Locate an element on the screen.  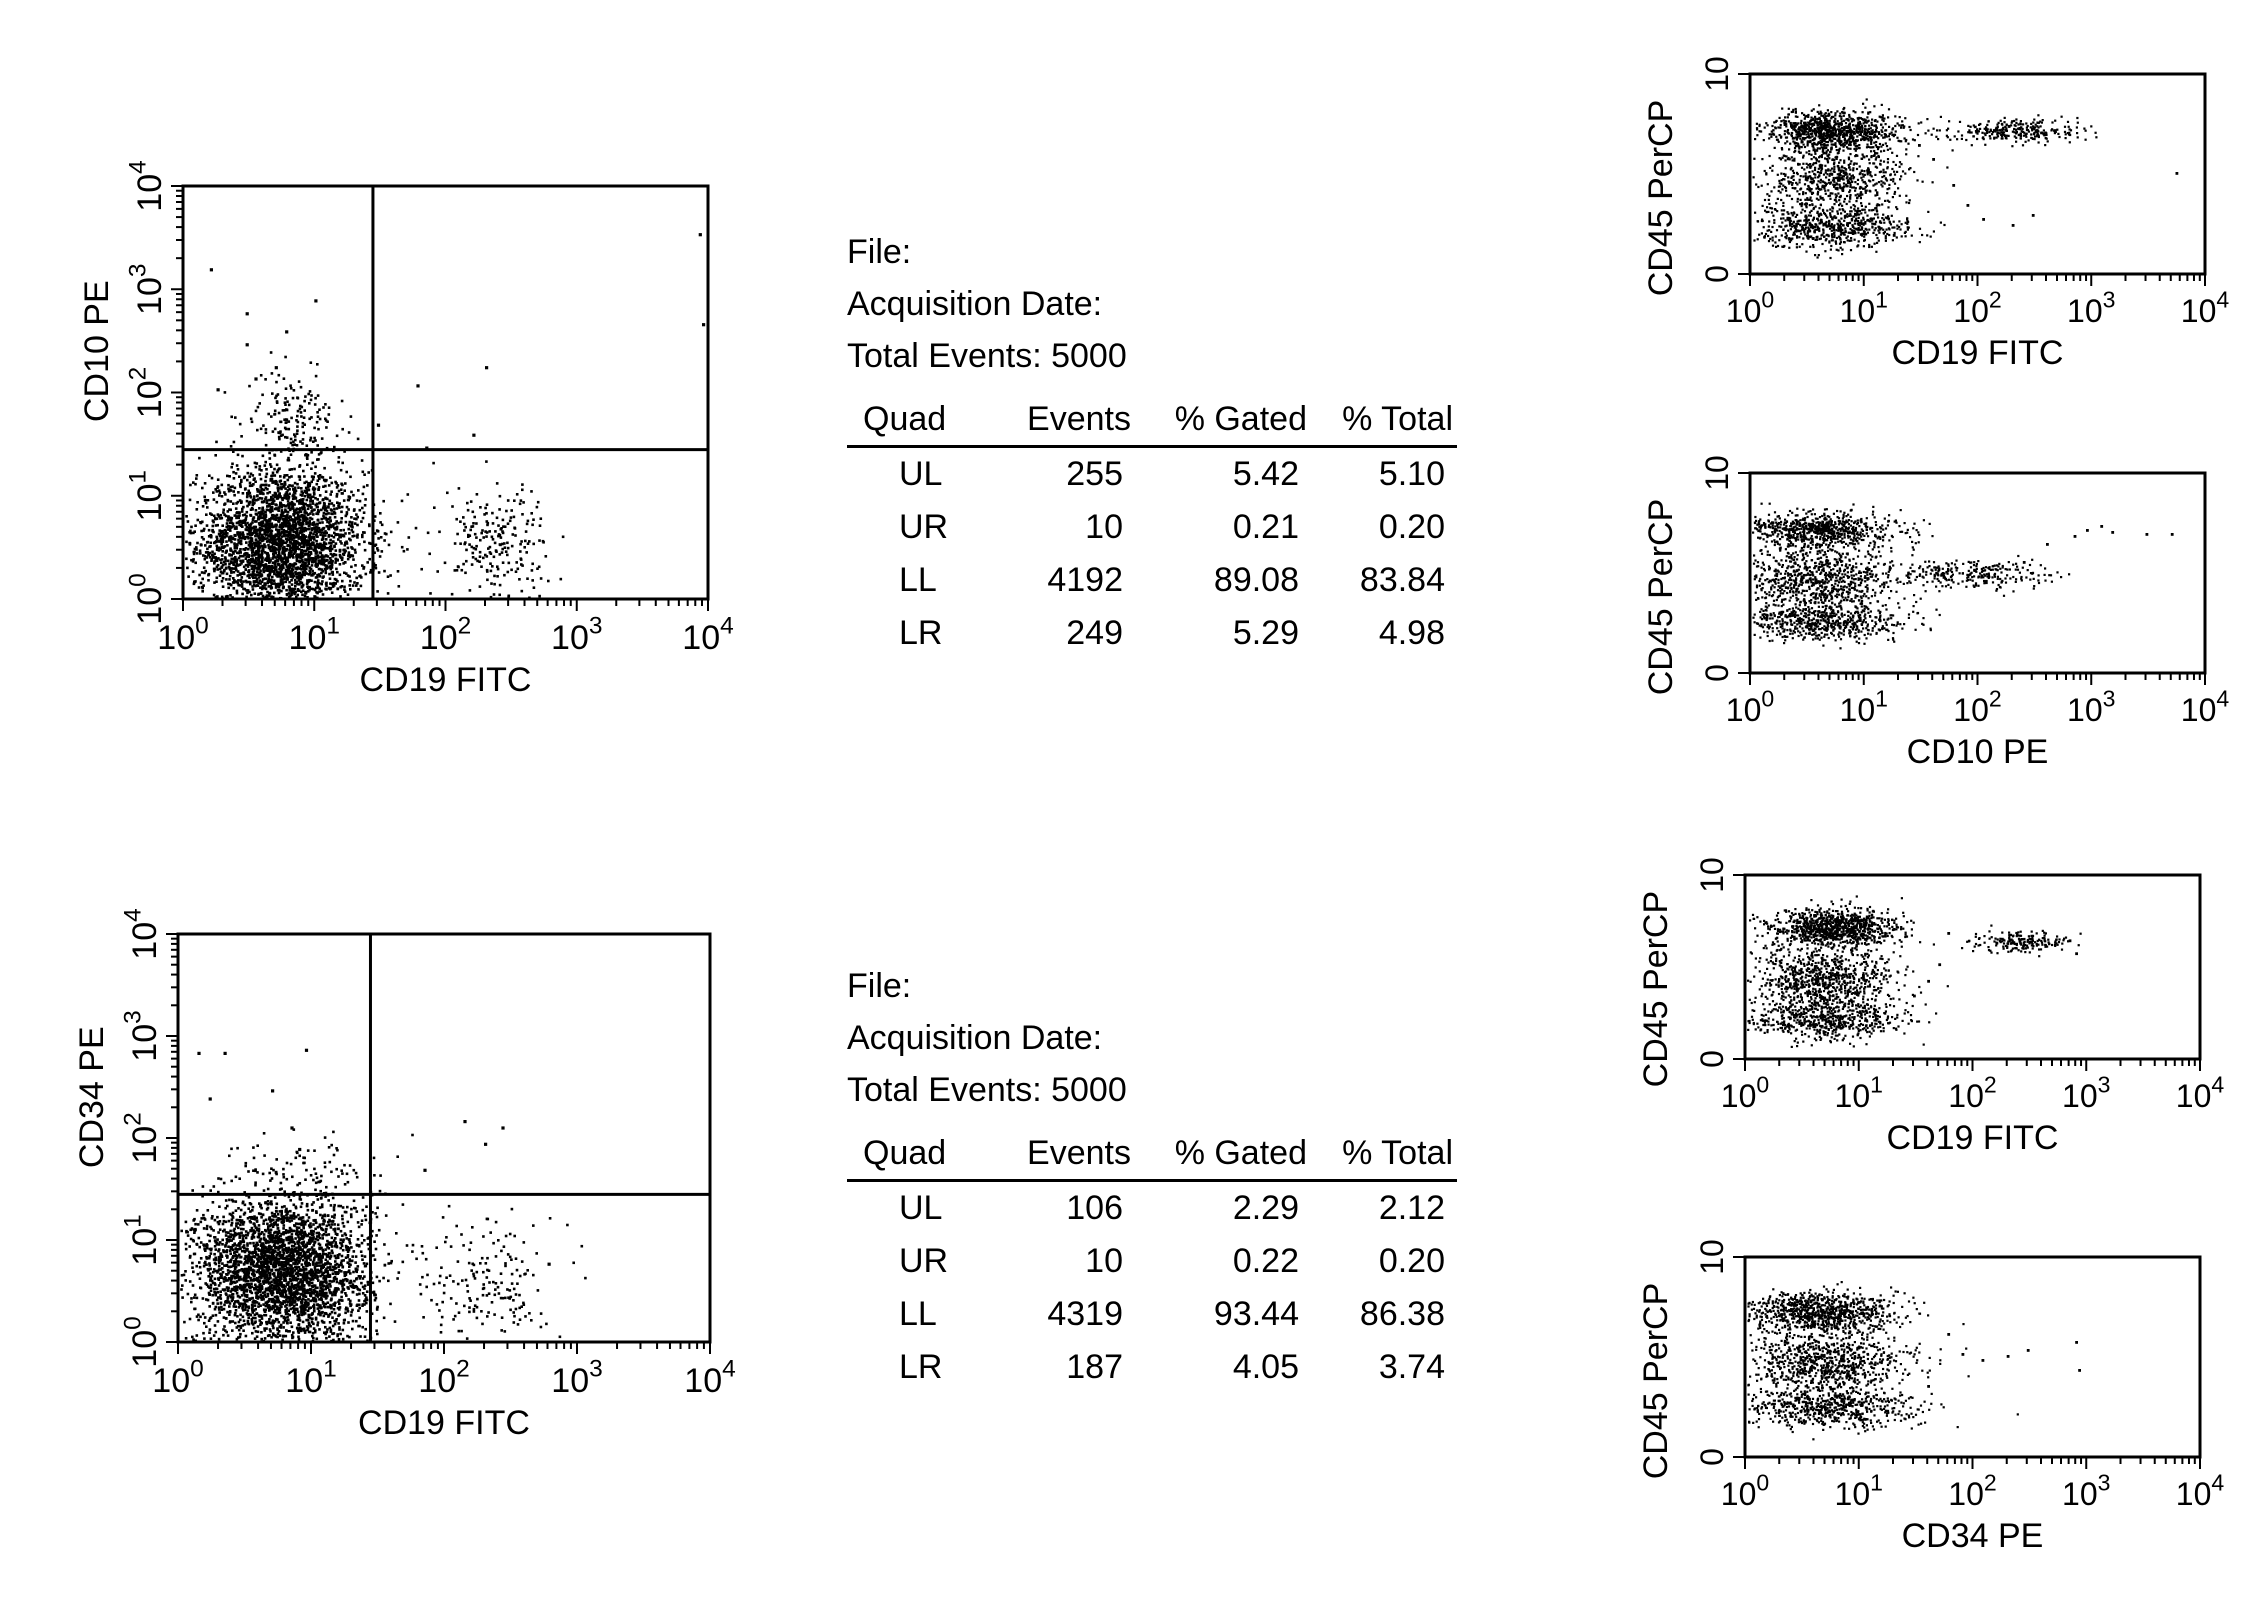
outlier-points is located at coordinates (2004, 1360).